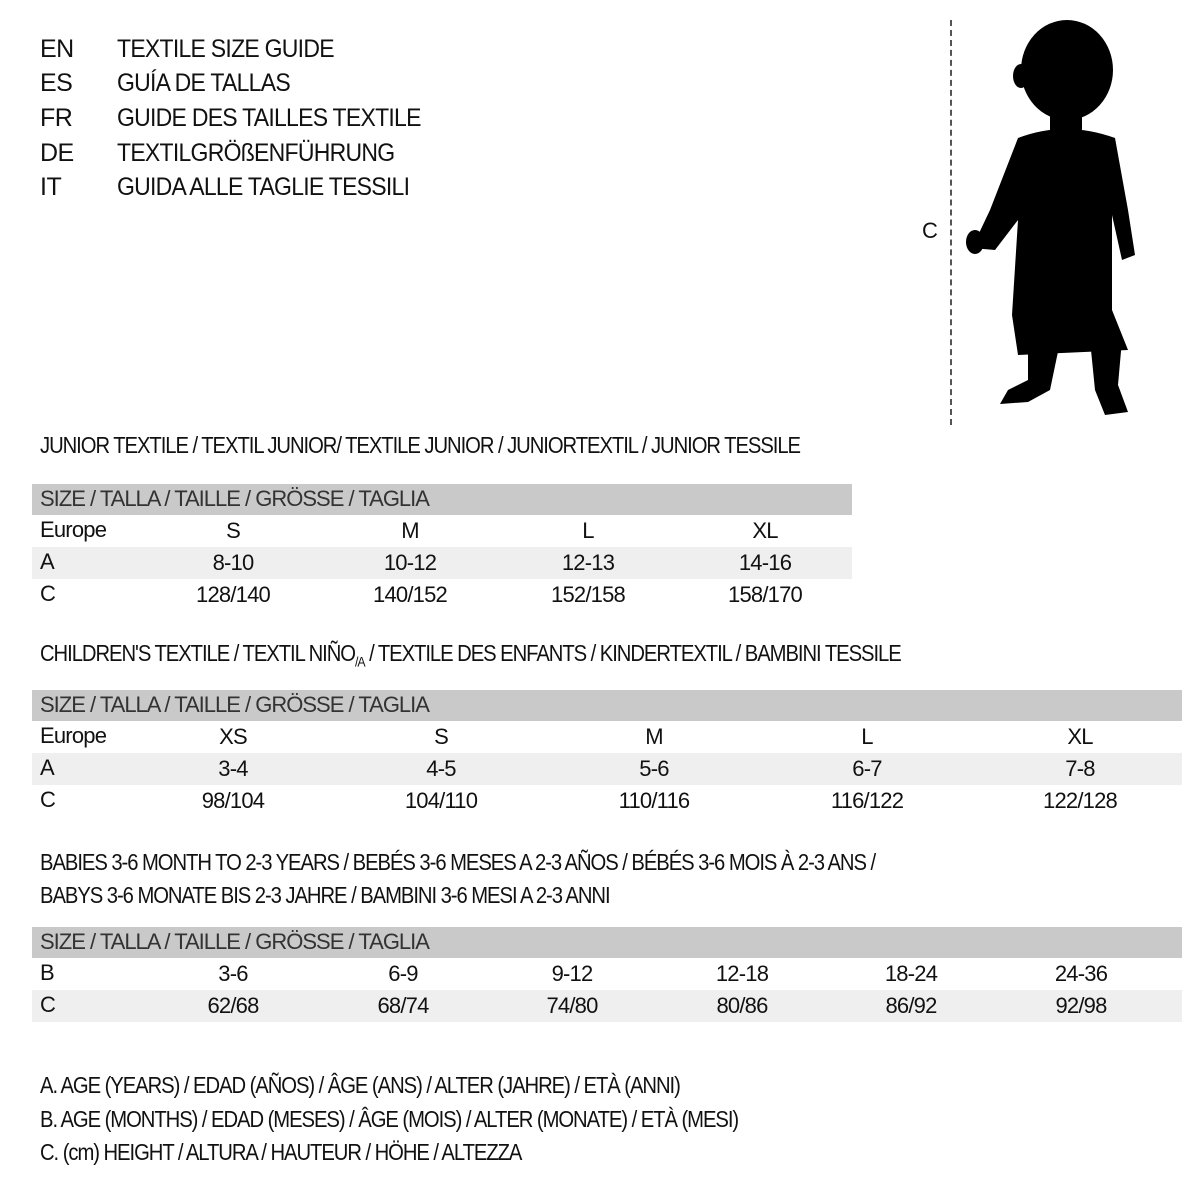 Image resolution: width=1200 pixels, height=1200 pixels. I want to click on table-row: C 62/68 68/74 74/80 80/86 86/92 92/98, so click(607, 1006).